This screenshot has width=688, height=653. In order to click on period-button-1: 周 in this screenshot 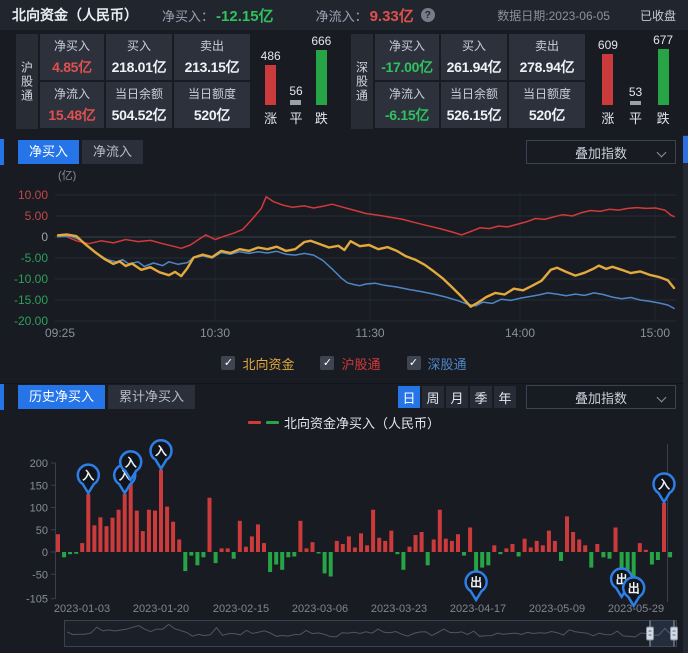, I will do `click(433, 397)`.